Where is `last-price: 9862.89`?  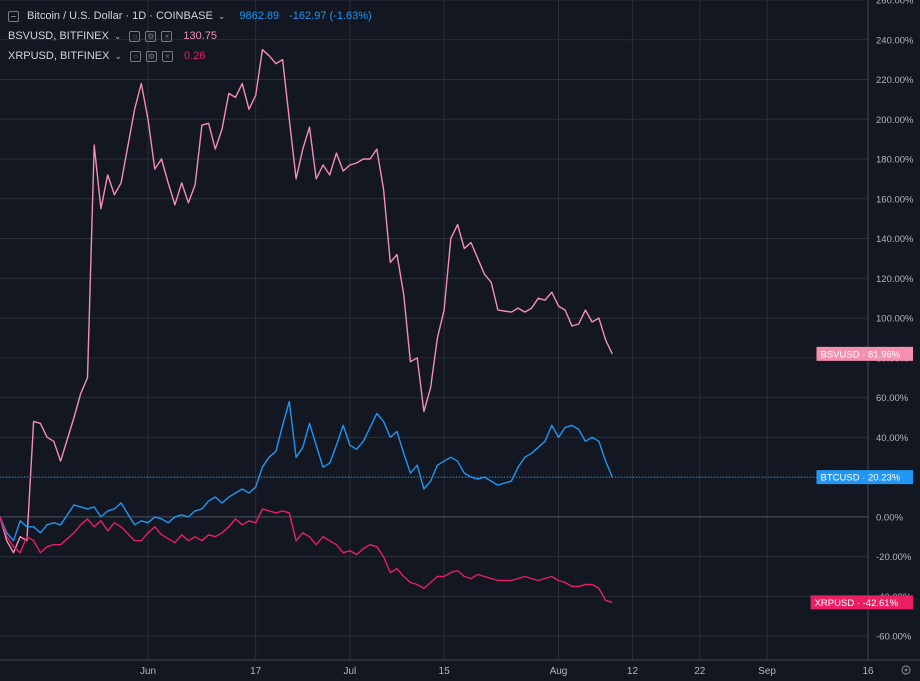 last-price: 9862.89 is located at coordinates (259, 16).